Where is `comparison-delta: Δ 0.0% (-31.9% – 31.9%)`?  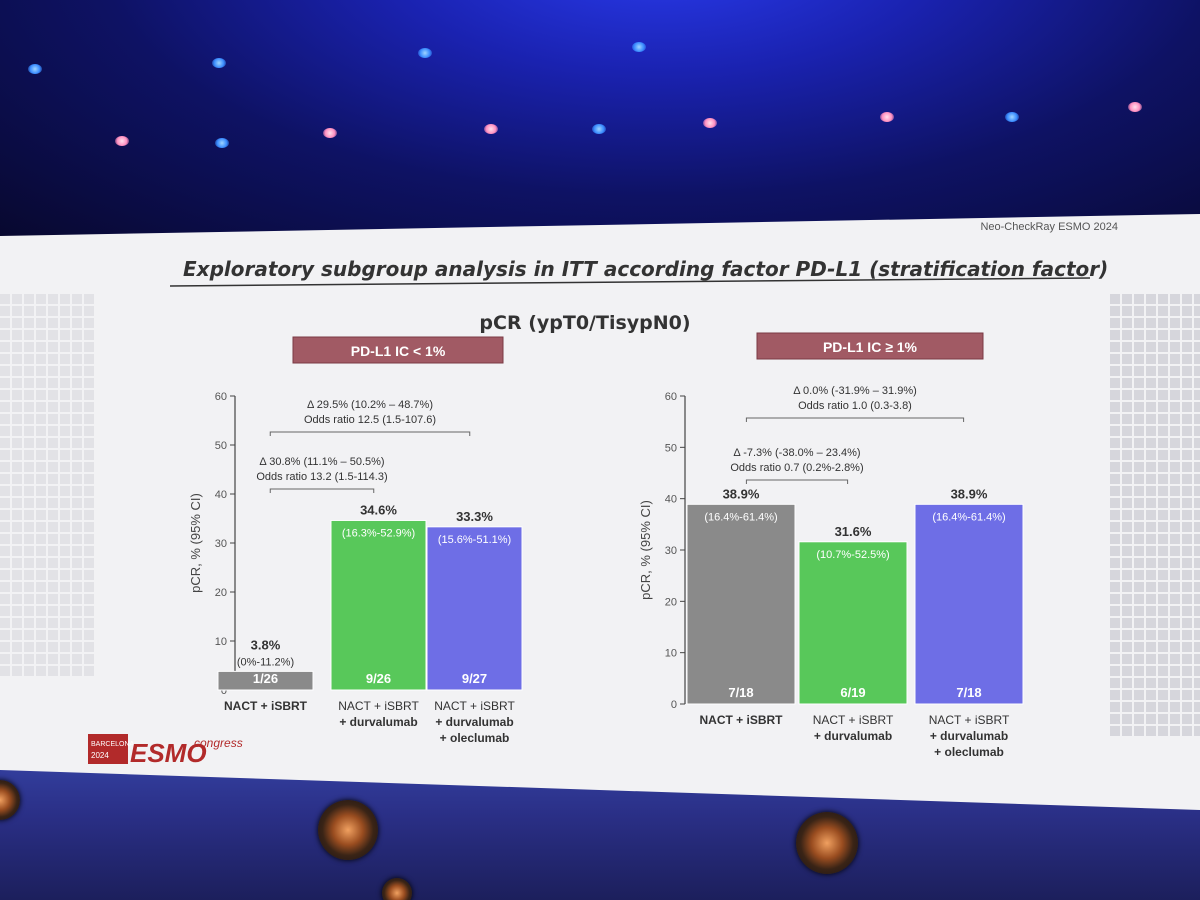
comparison-delta: Δ 0.0% (-31.9% – 31.9%) is located at coordinates (855, 391).